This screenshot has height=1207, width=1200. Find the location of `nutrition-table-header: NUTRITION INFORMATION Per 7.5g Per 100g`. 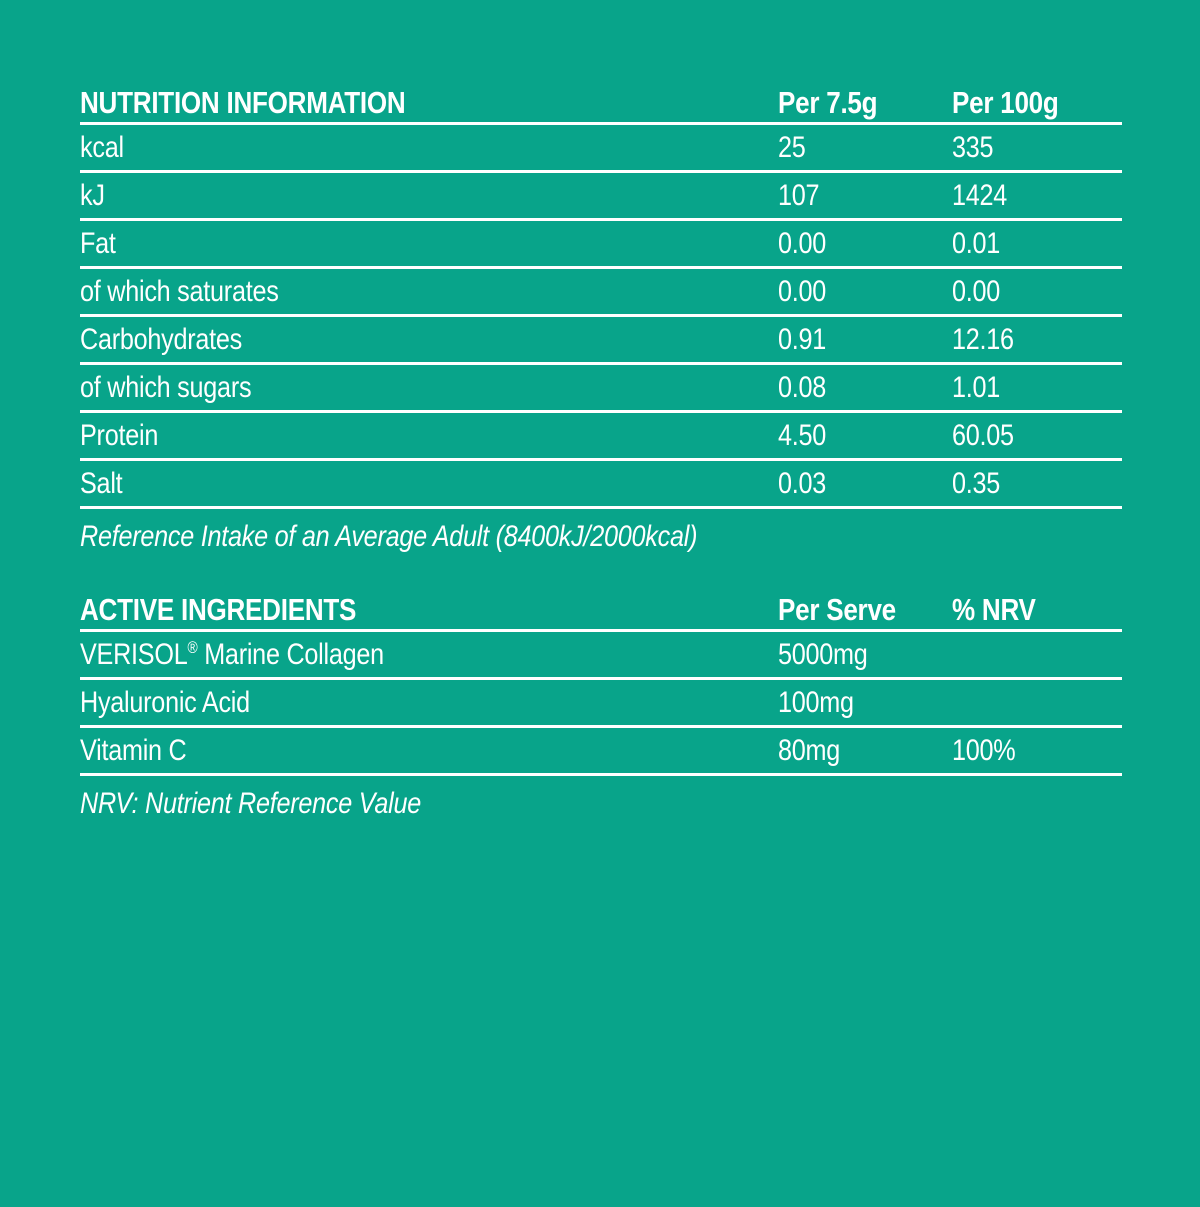

nutrition-table-header: NUTRITION INFORMATION Per 7.5g Per 100g is located at coordinates (601, 104).